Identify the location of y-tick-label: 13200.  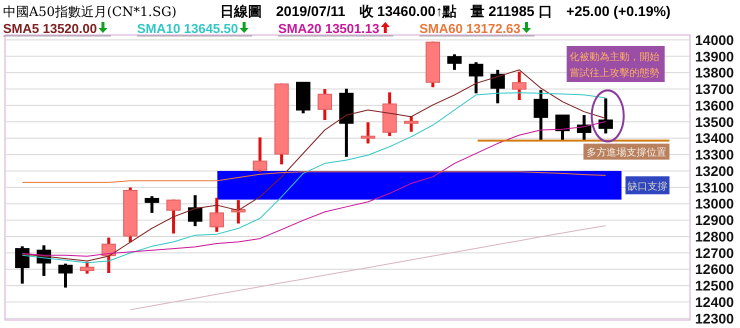
(714, 170).